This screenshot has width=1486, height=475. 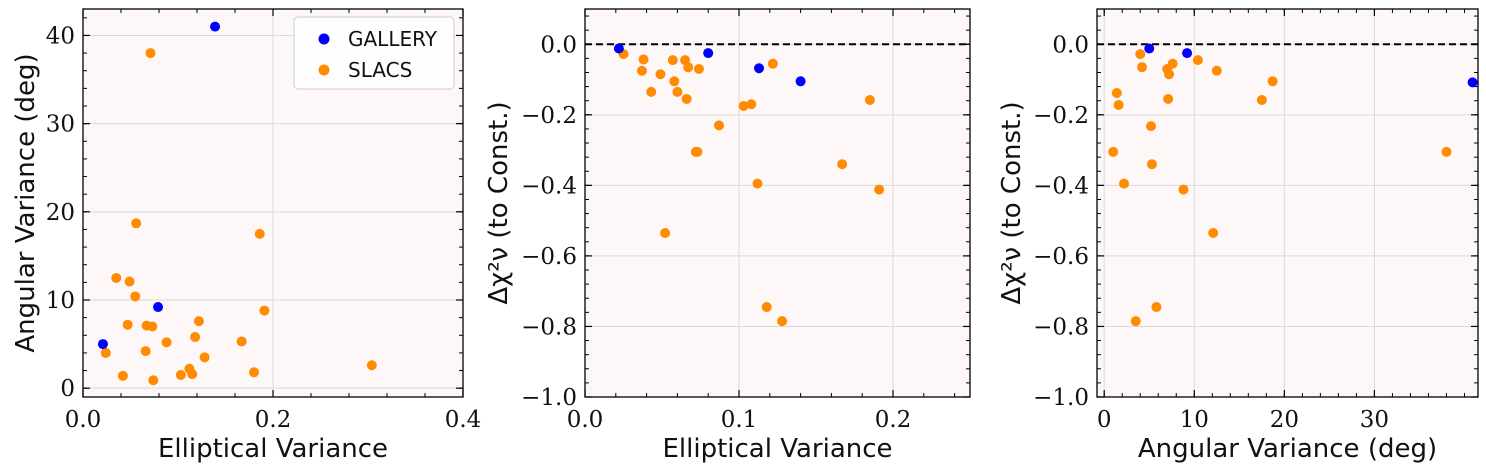 What do you see at coordinates (1287, 449) in the screenshot?
I see `x-axis-label: Angular Variance (deg)` at bounding box center [1287, 449].